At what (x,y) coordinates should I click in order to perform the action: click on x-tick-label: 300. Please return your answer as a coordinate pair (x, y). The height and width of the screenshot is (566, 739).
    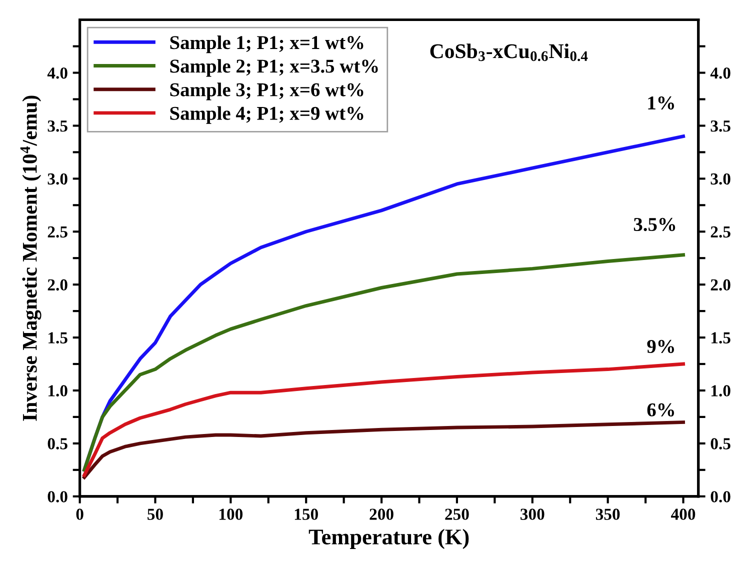
    Looking at the image, I should click on (532, 514).